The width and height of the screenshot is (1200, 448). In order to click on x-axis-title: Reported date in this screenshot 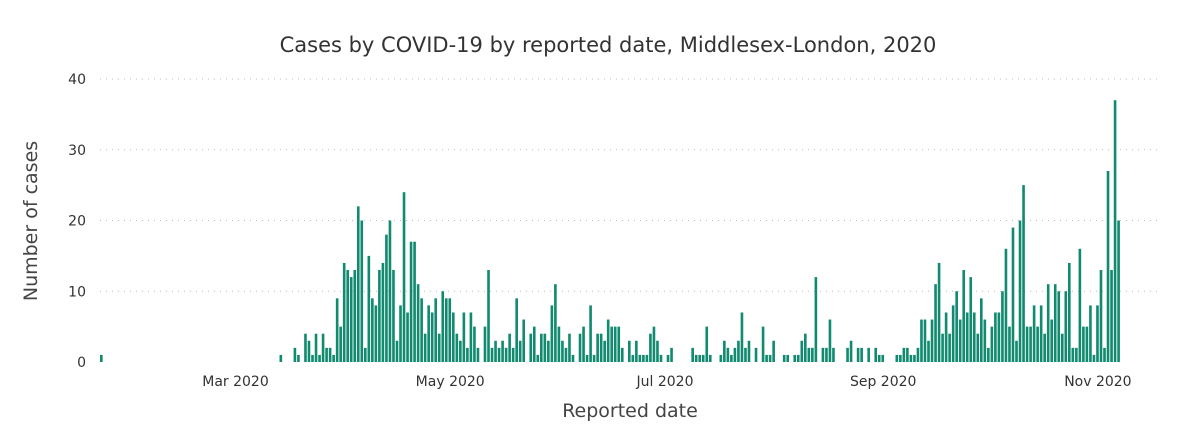, I will do `click(630, 411)`.